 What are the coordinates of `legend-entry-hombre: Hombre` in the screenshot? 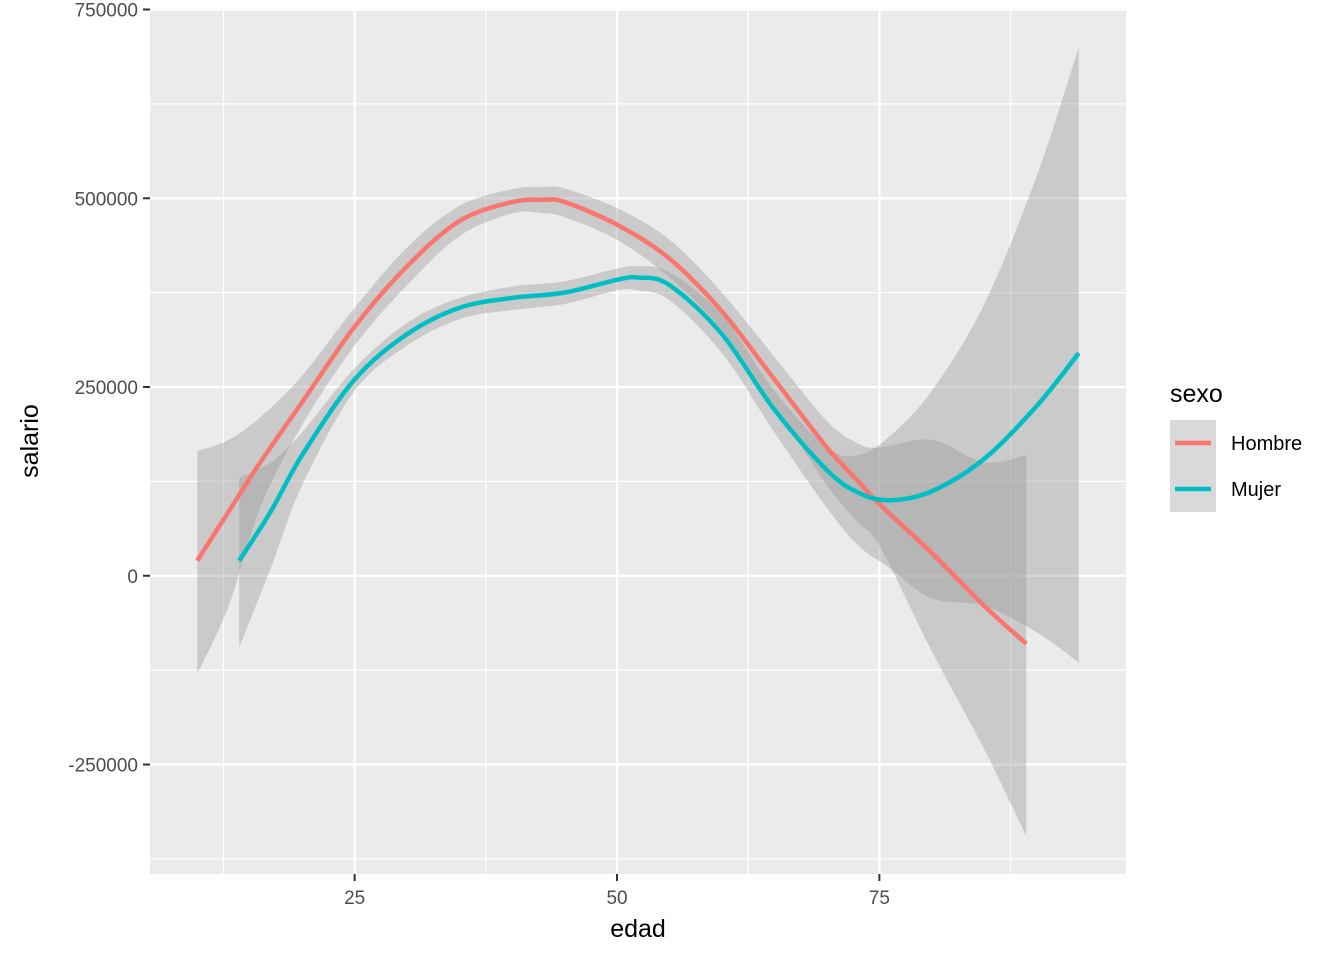 It's located at (1236, 443).